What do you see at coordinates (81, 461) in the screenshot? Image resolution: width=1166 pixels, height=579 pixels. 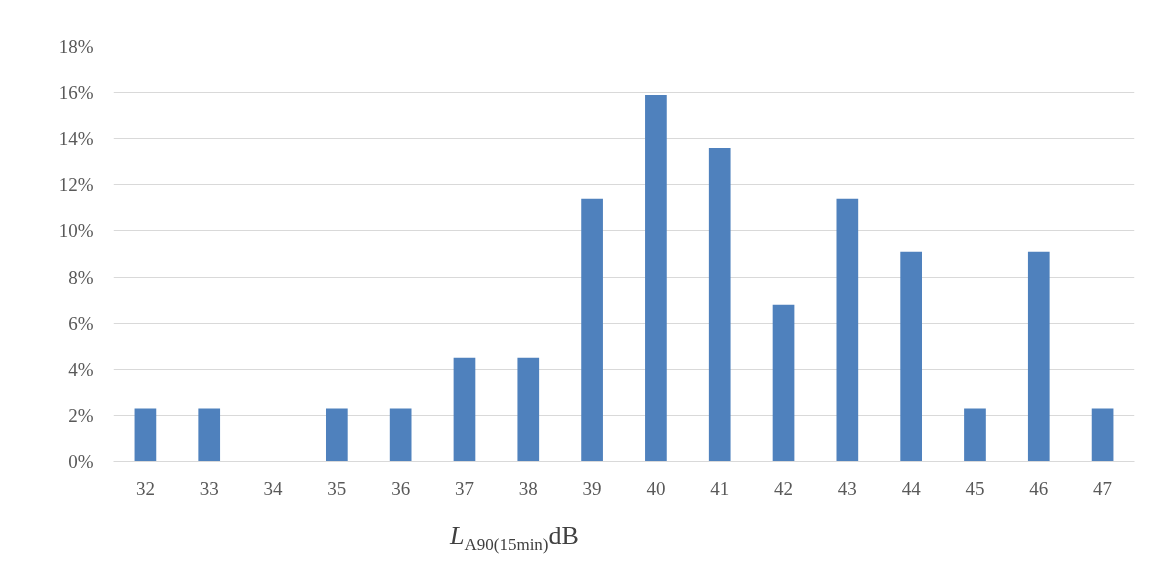 I see `y-tick-label: 0%` at bounding box center [81, 461].